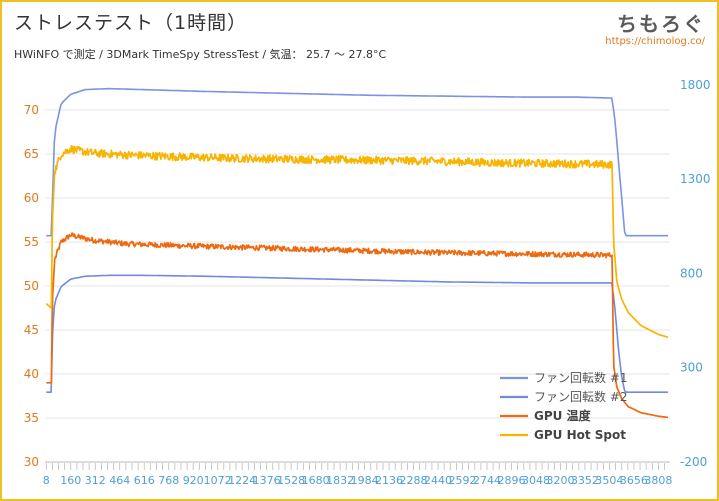 Image resolution: width=719 pixels, height=501 pixels. Describe the element at coordinates (95, 480) in the screenshot. I see `x-tick-label: 312` at that location.